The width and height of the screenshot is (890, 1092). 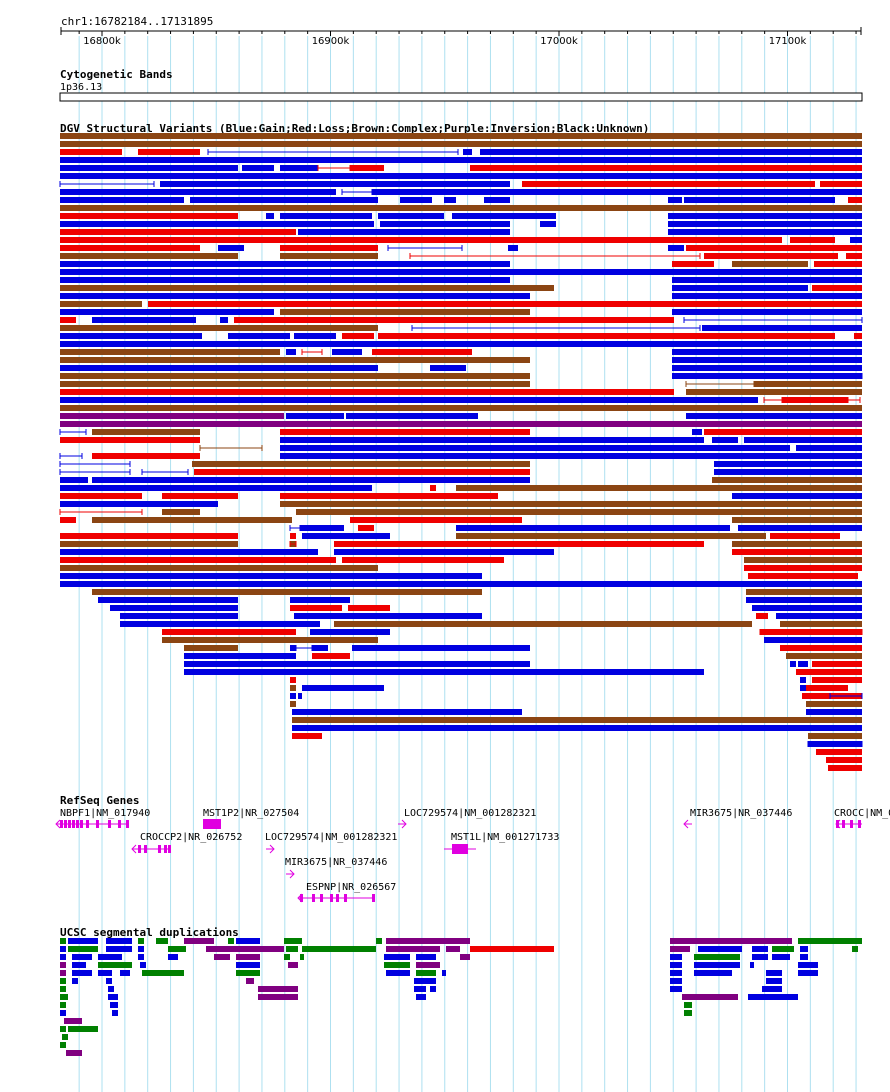 What do you see at coordinates (461, 991) in the screenshot?
I see `segdup-track: UCSC segmental duplications` at bounding box center [461, 991].